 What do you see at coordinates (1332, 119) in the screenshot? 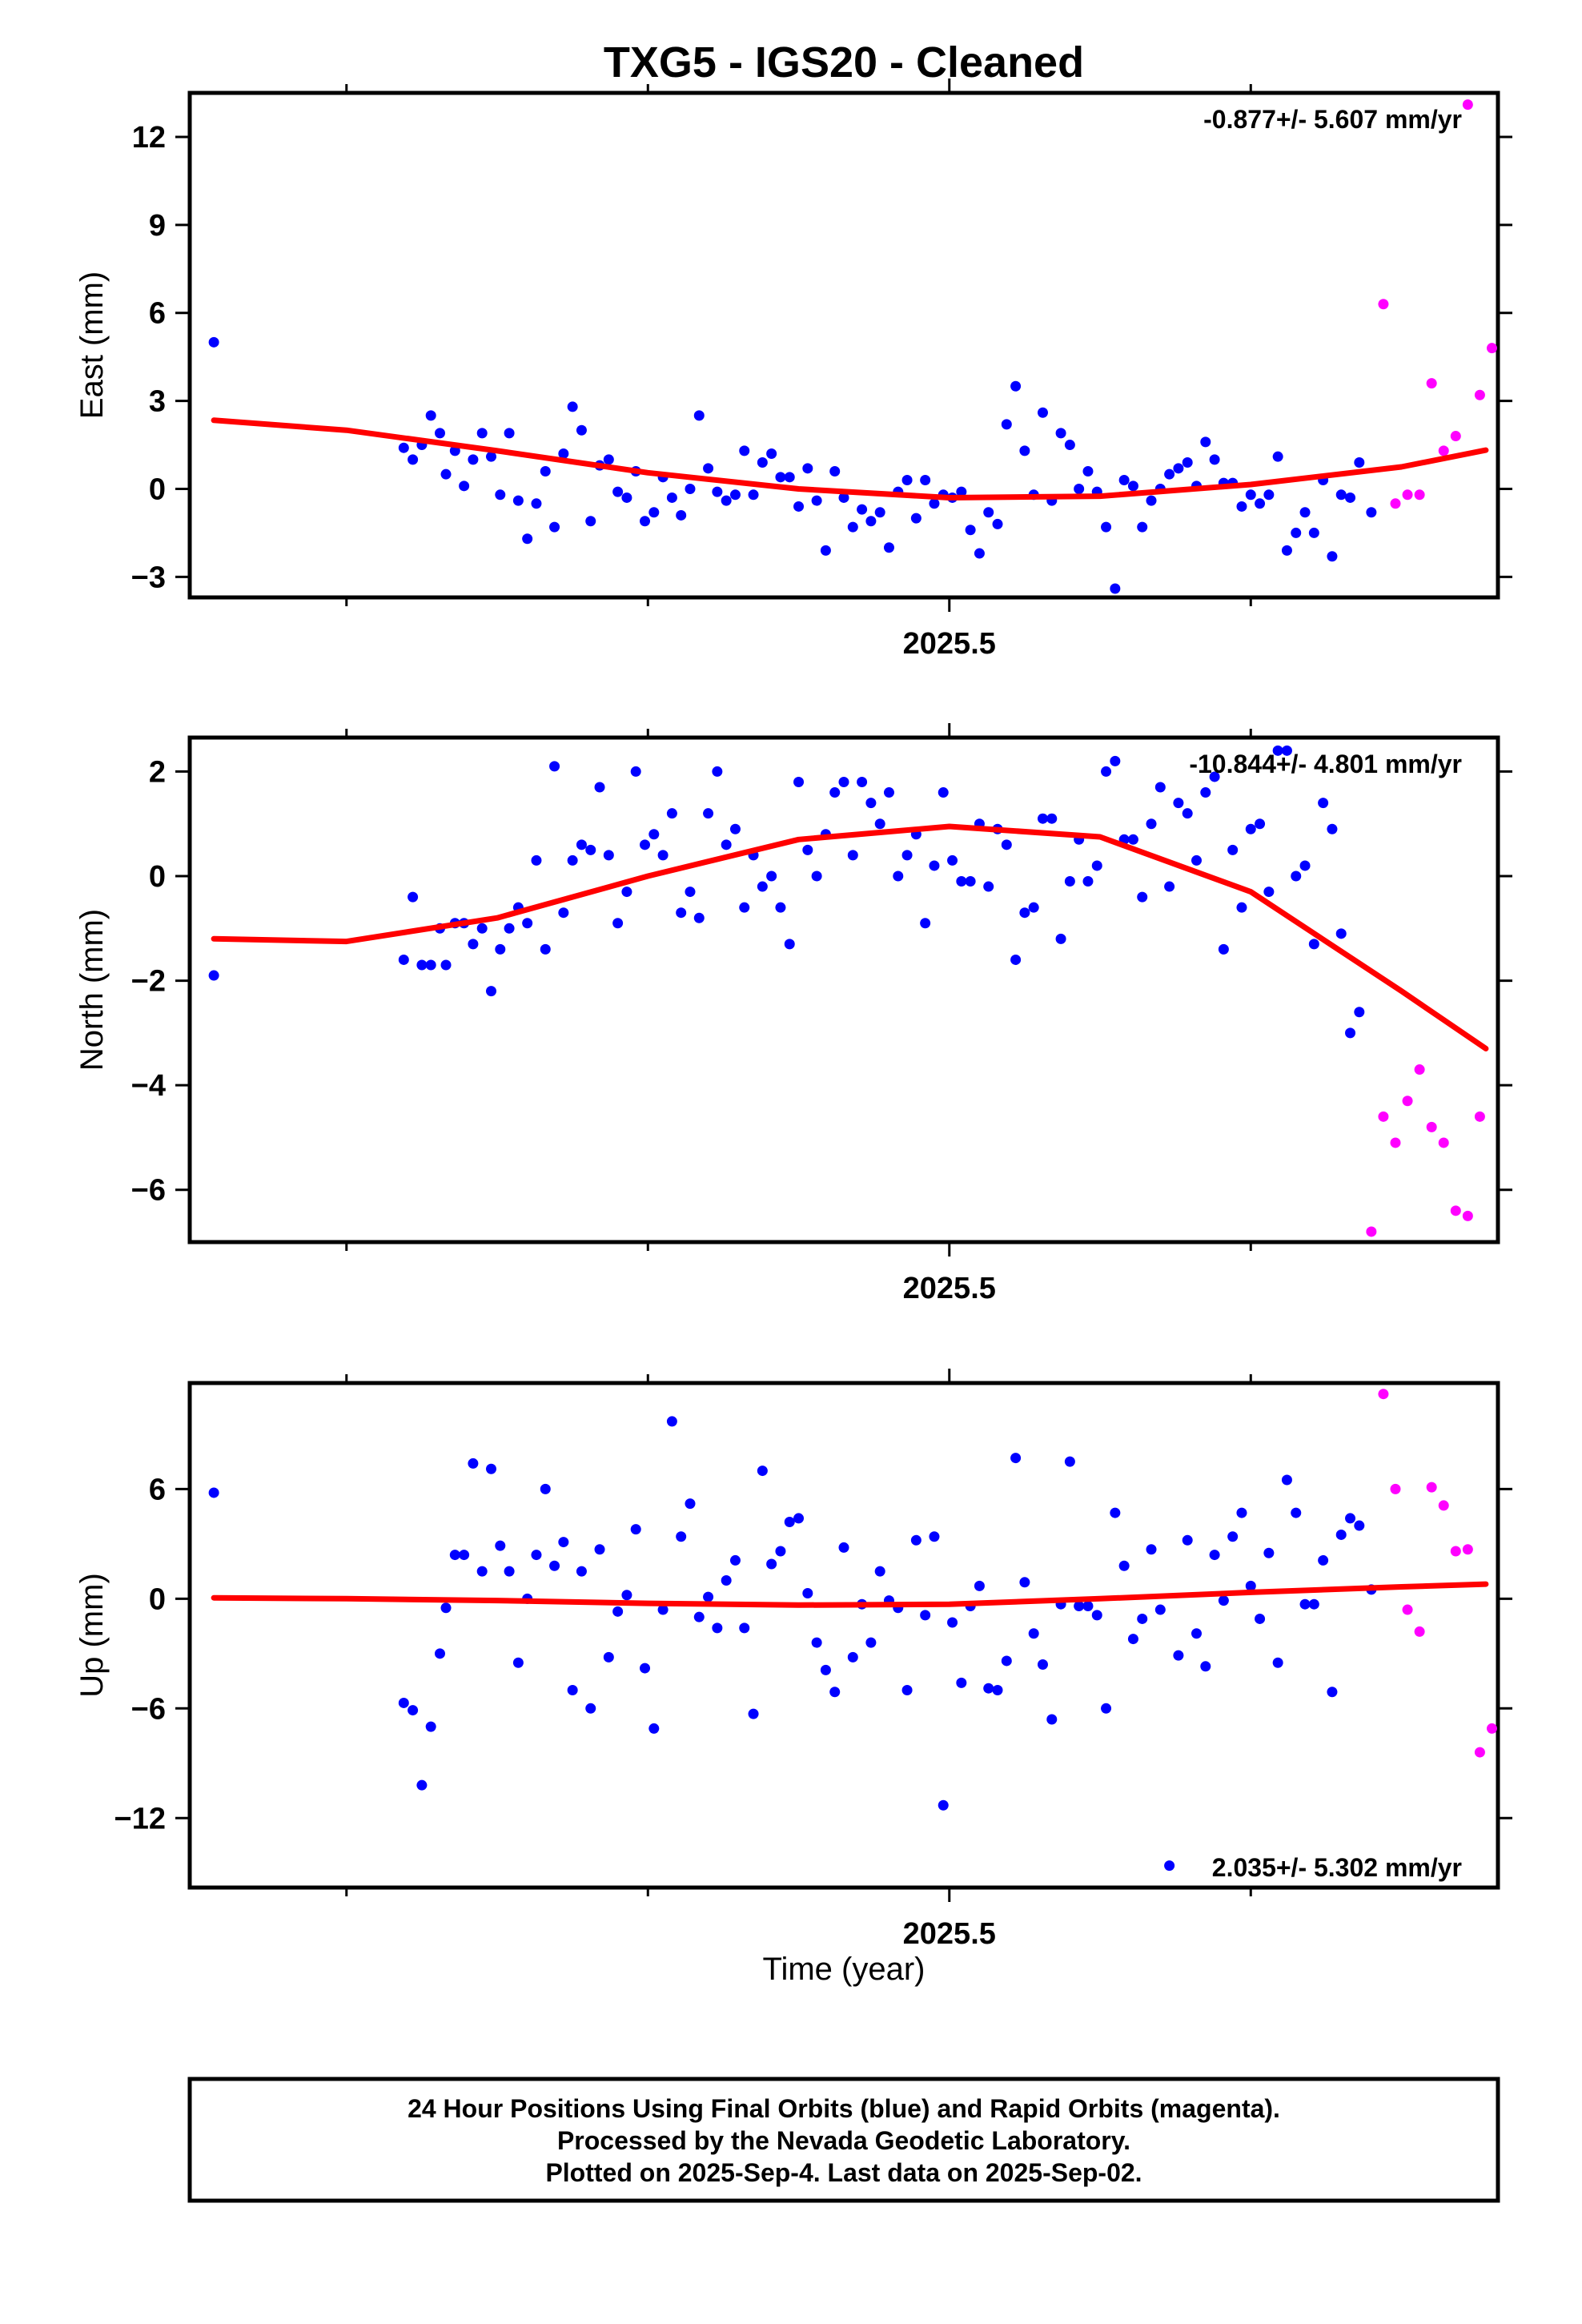
I see `rate-label: -0.877+/- 5.607 mm/yr` at bounding box center [1332, 119].